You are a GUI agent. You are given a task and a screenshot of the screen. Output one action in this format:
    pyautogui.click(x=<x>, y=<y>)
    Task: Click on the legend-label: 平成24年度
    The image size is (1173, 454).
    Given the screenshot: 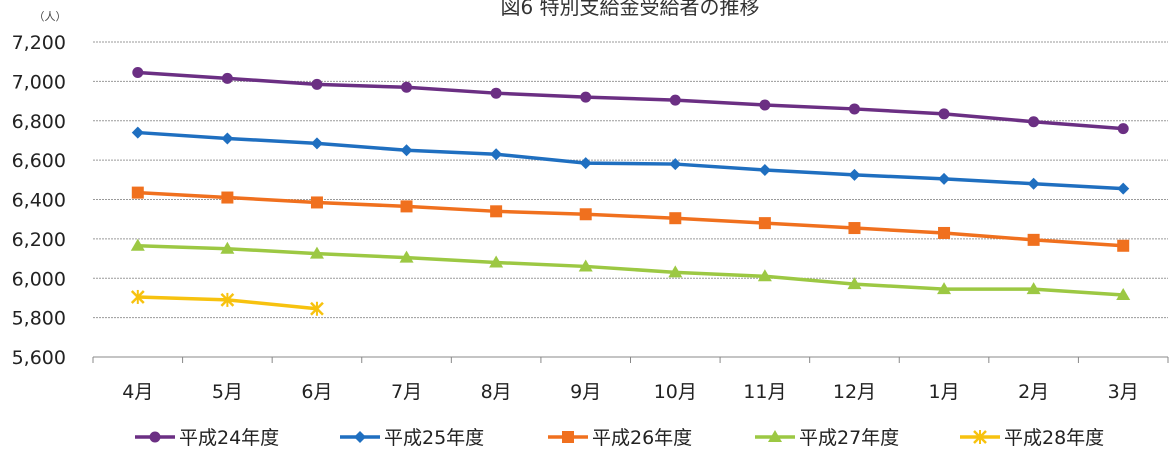 What is the action you would take?
    pyautogui.click(x=229, y=438)
    